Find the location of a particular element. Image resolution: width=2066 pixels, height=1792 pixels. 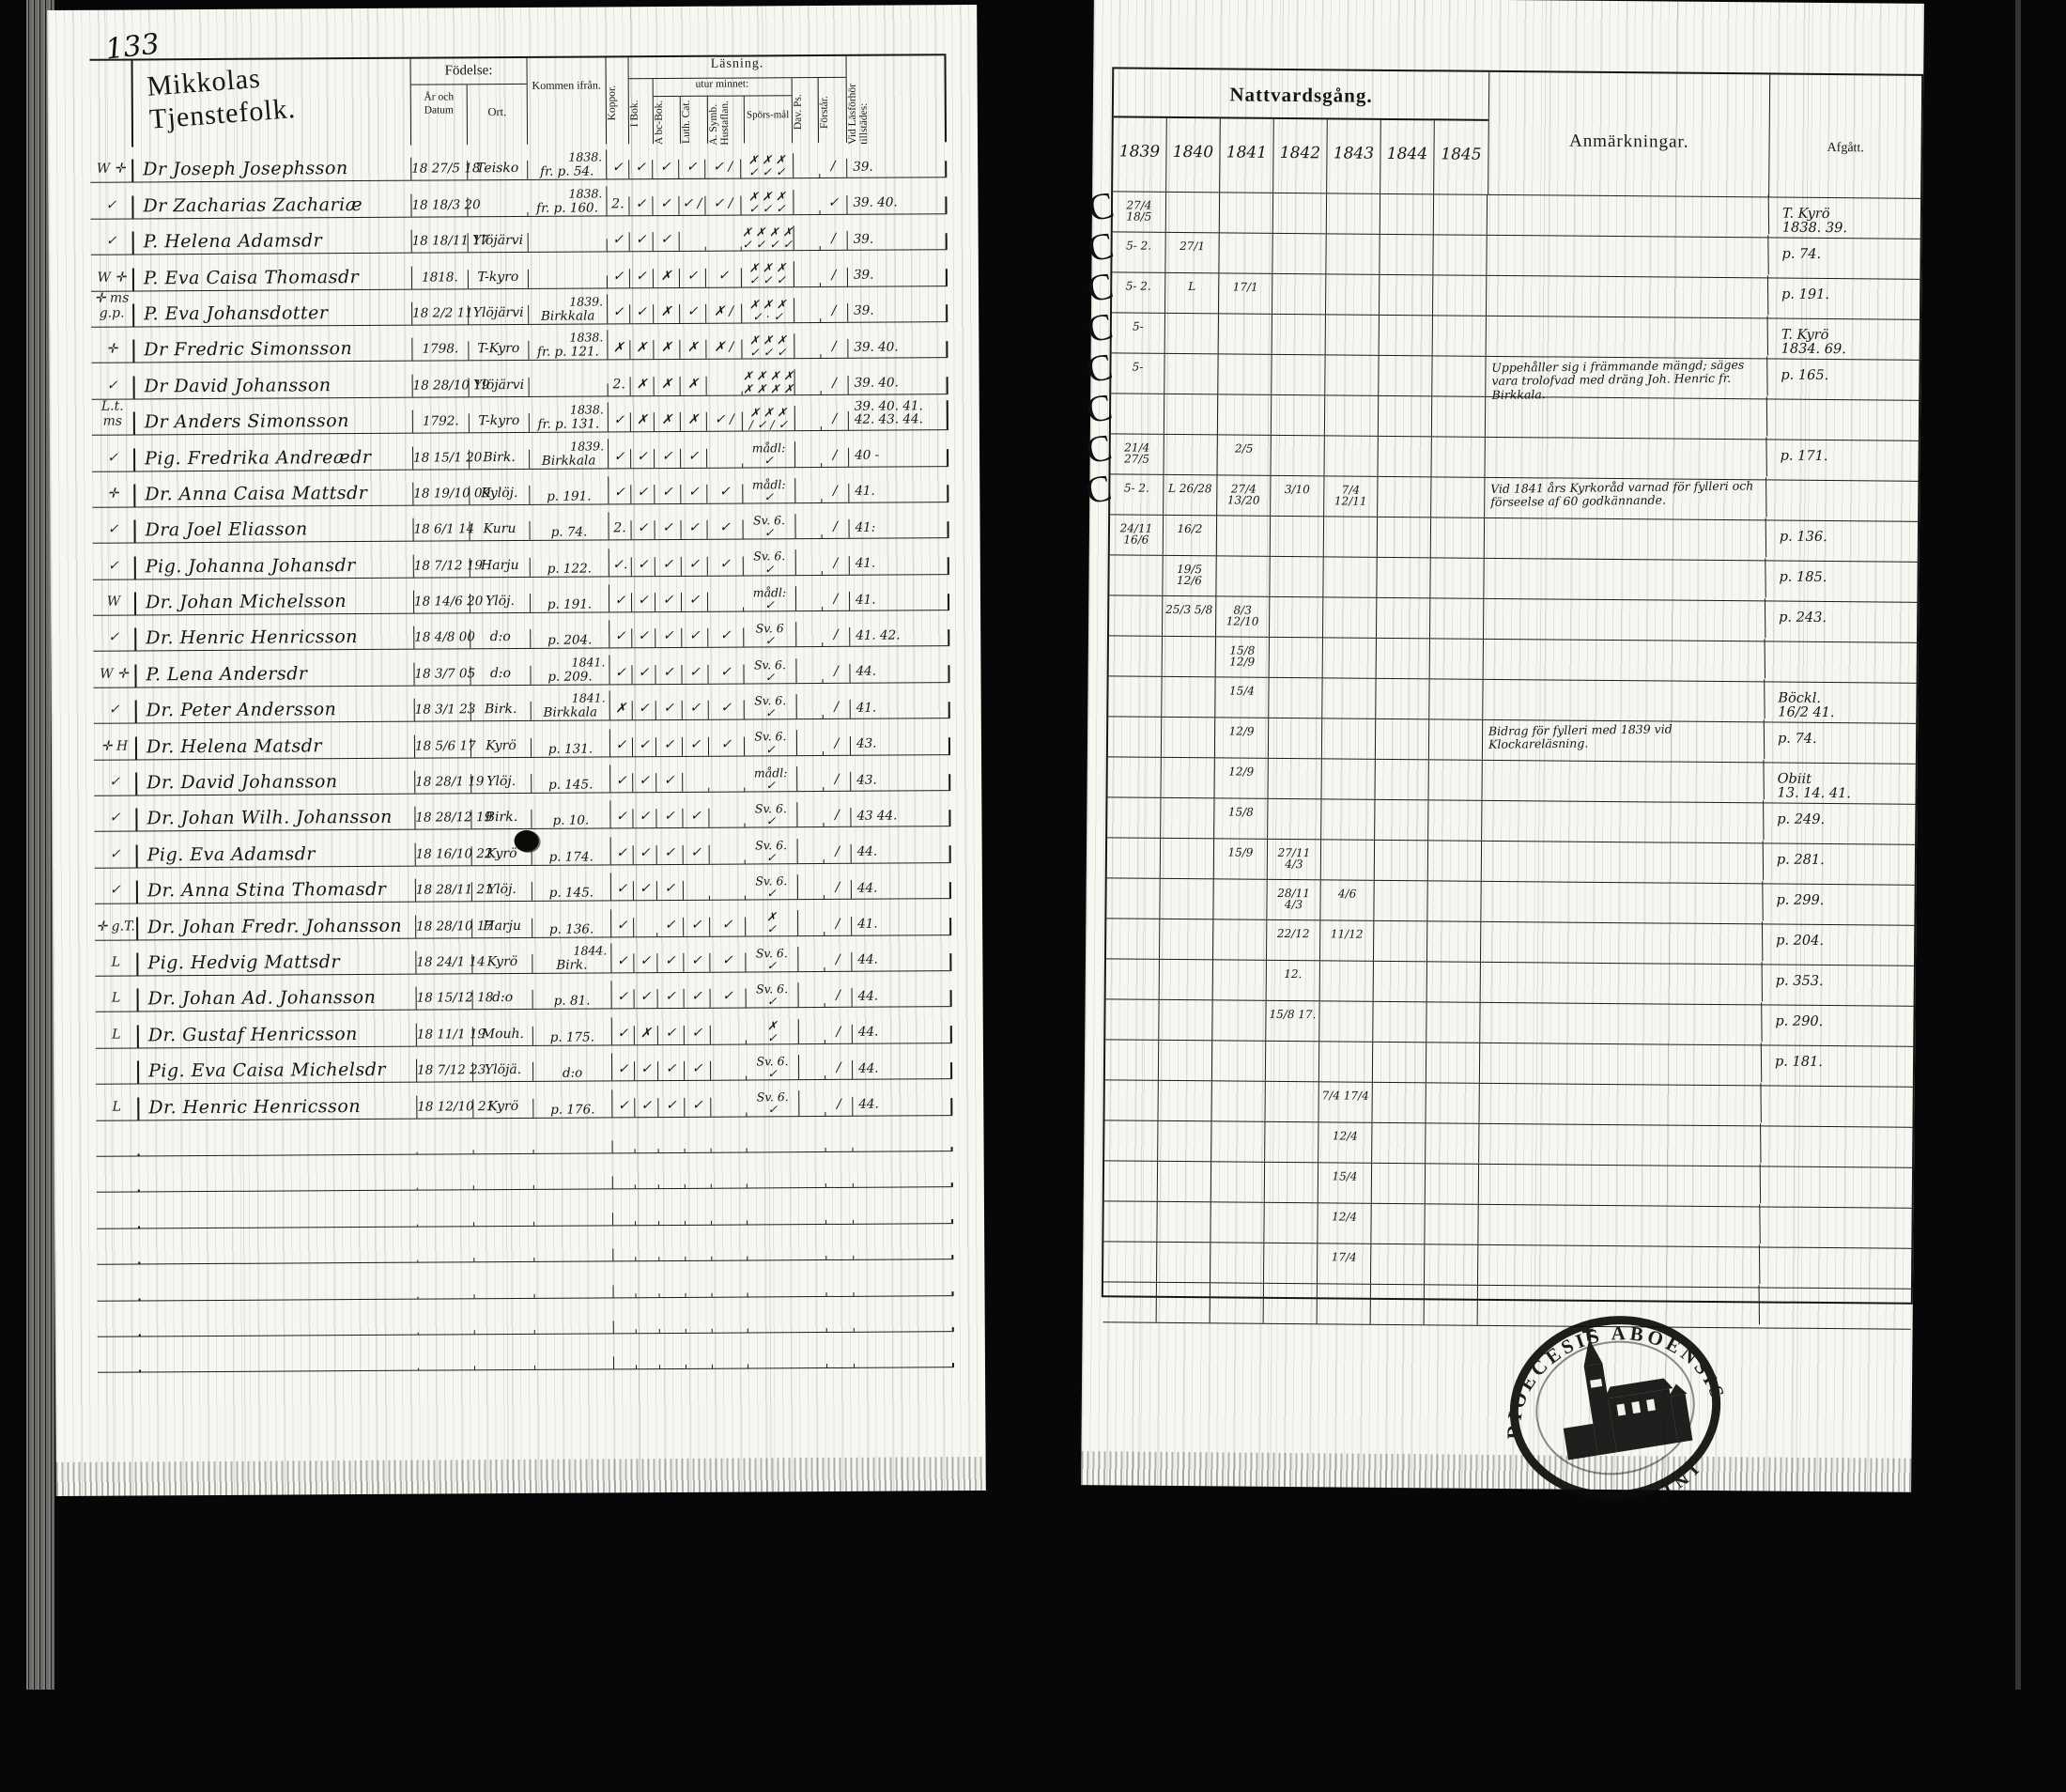

luther-catechism-mark is located at coordinates (699, 1294).